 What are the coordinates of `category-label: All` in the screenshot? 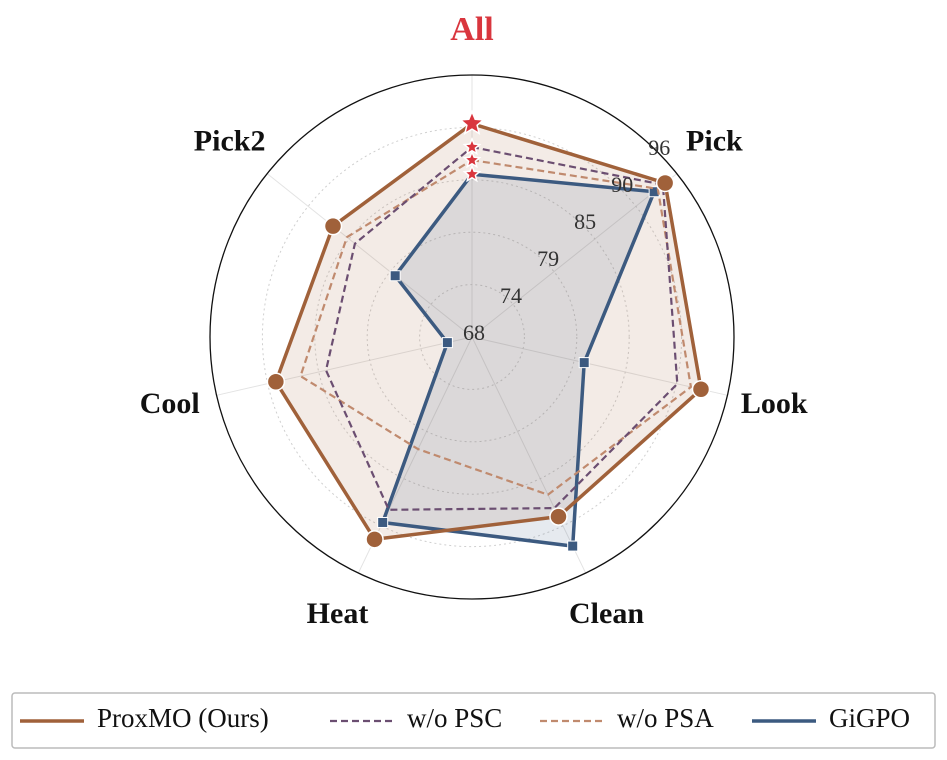 It's located at (471, 29).